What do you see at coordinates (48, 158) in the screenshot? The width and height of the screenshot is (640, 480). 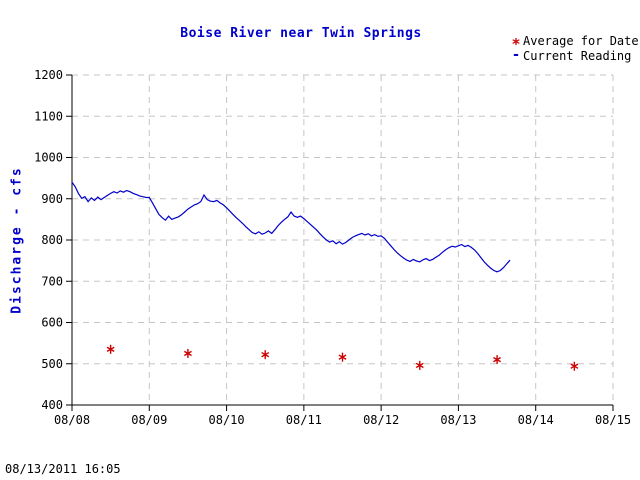 I see `y-tick-label: 1000` at bounding box center [48, 158].